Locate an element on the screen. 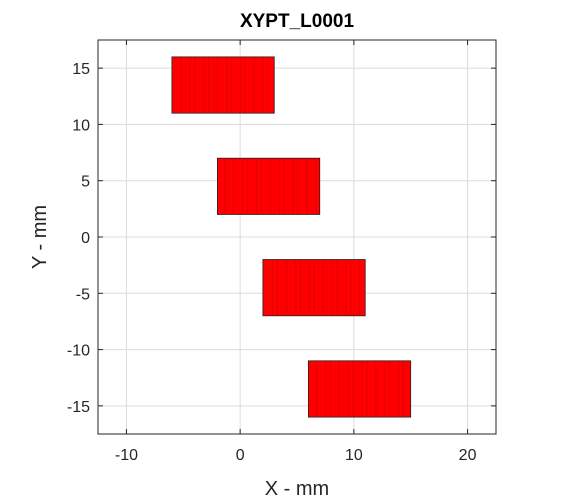 Image resolution: width=575 pixels, height=502 pixels. x-tick-label: -10 is located at coordinates (126, 455).